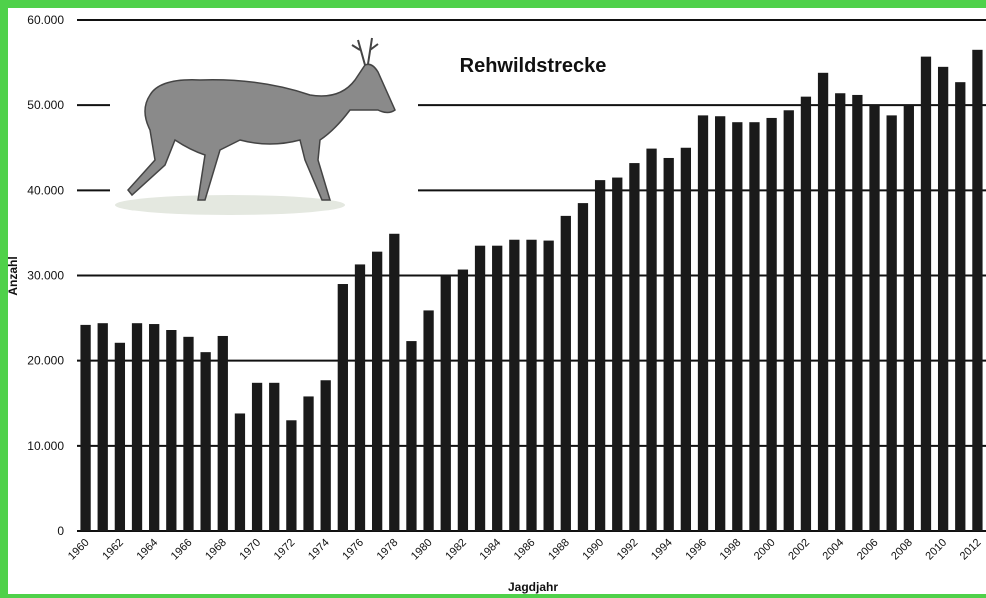 The image size is (986, 598). What do you see at coordinates (45, 276) in the screenshot?
I see `y-tick-label: 30.000` at bounding box center [45, 276].